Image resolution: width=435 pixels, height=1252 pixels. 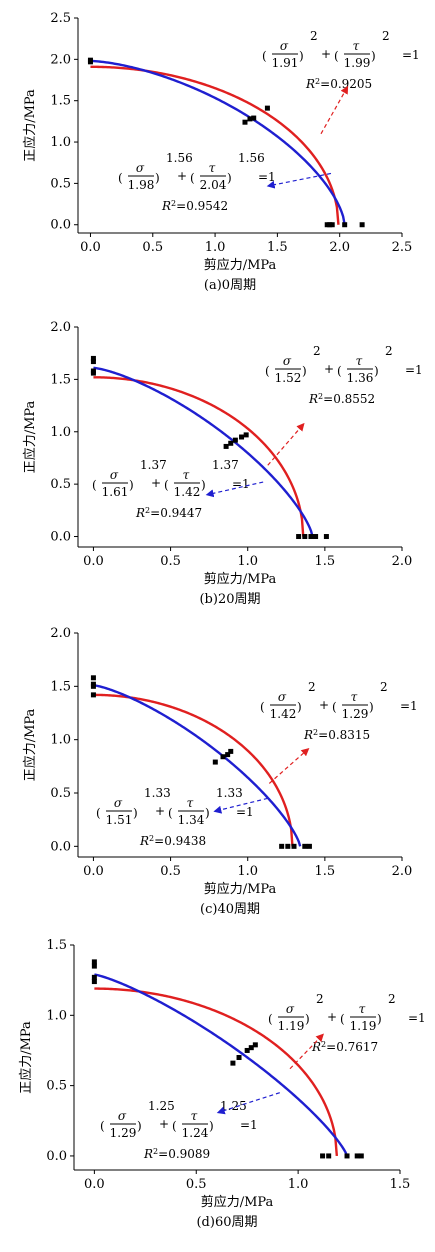 I want to click on arrow-red, so click(x=334, y=110).